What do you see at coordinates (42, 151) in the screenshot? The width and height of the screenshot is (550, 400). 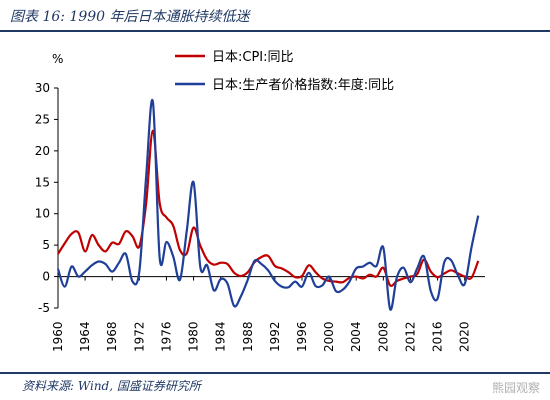 I see `y-tick-label: 20` at bounding box center [42, 151].